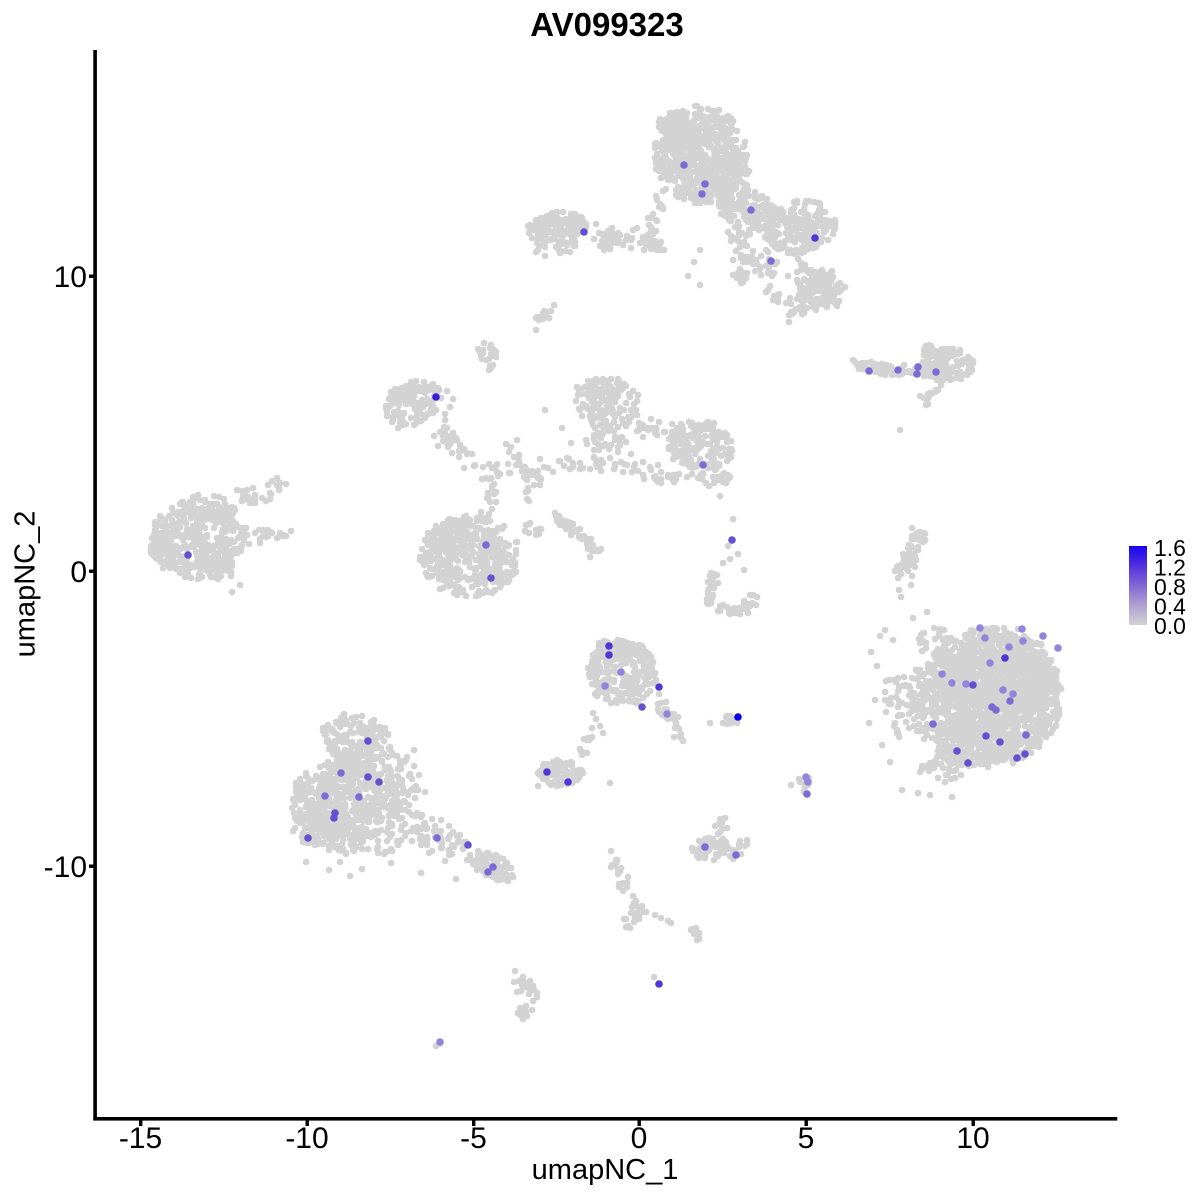 The height and width of the screenshot is (1200, 1200). What do you see at coordinates (1170, 607) in the screenshot?
I see `svg-text: 0.4` at bounding box center [1170, 607].